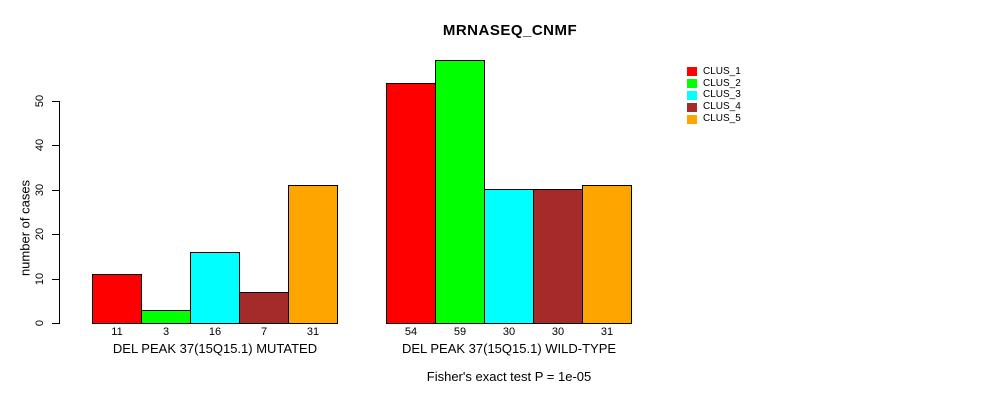 This screenshot has width=990, height=400. I want to click on bar-clus_5-group2, so click(607, 254).